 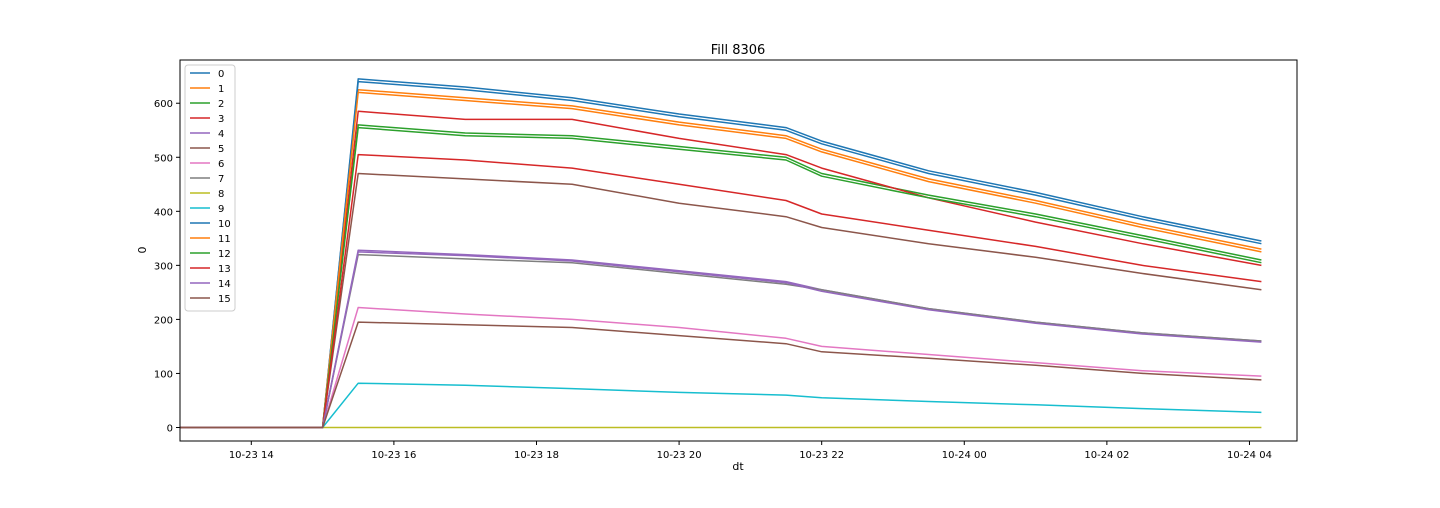 I want to click on y-axis: 0 100 200 300 400 500 600, so click(x=167, y=266).